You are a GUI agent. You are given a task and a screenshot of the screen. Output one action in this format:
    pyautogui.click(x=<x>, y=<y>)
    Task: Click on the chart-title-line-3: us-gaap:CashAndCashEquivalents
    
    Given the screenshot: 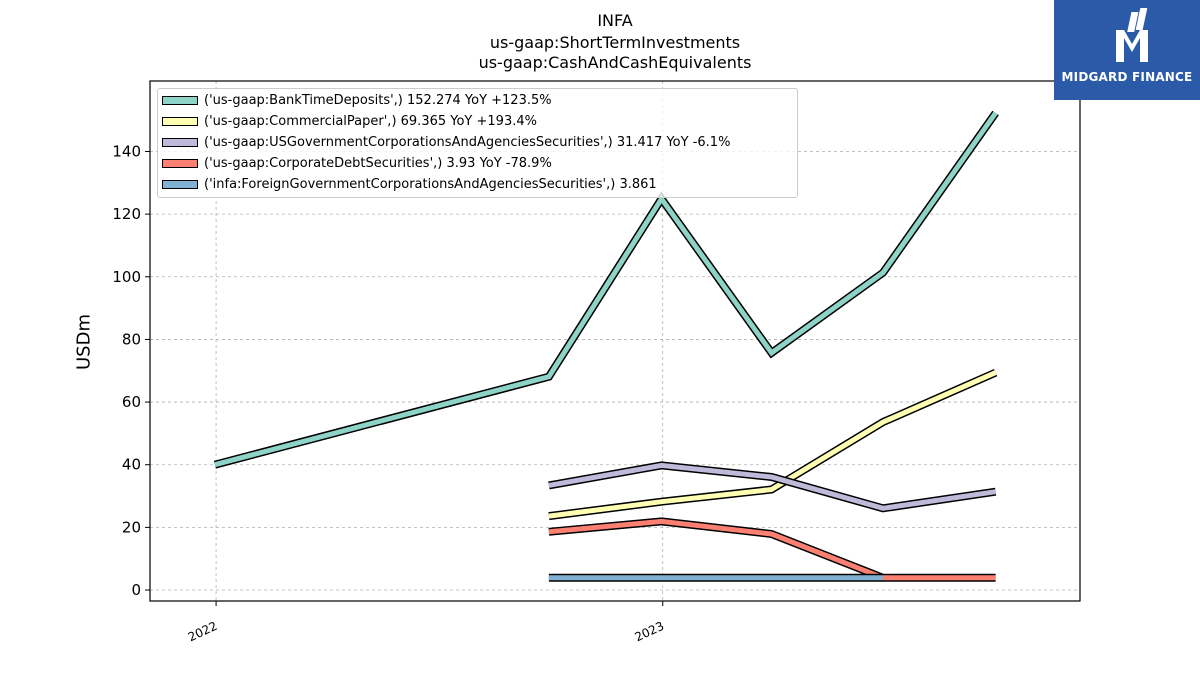 What is the action you would take?
    pyautogui.click(x=615, y=62)
    